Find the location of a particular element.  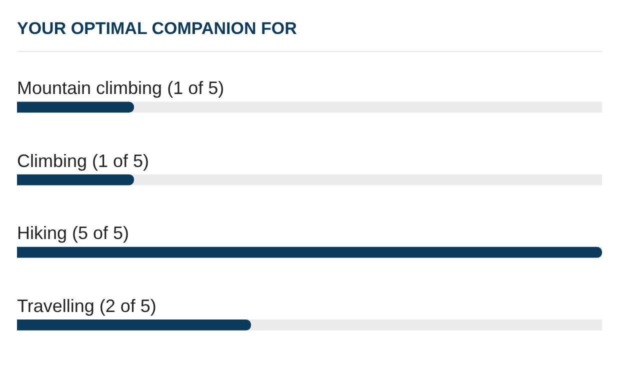

y-tick-label: Mountain climbing (1 of 5) is located at coordinates (120, 88).